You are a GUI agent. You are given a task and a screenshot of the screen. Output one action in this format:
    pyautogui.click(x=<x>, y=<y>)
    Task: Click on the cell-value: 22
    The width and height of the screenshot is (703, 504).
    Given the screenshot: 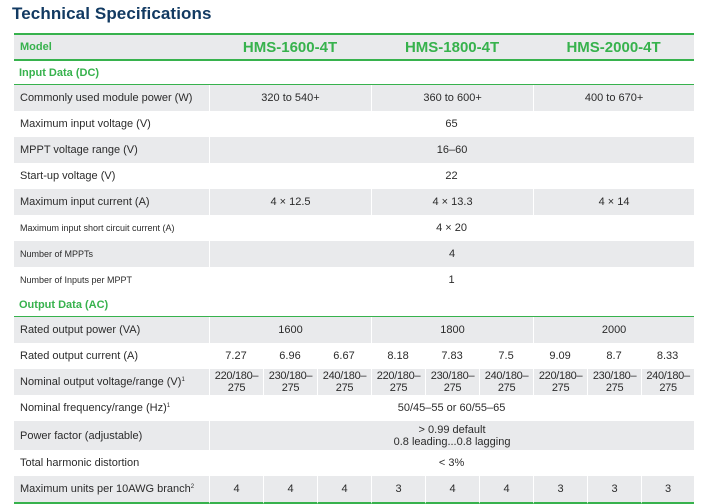 What is the action you would take?
    pyautogui.click(x=452, y=176)
    